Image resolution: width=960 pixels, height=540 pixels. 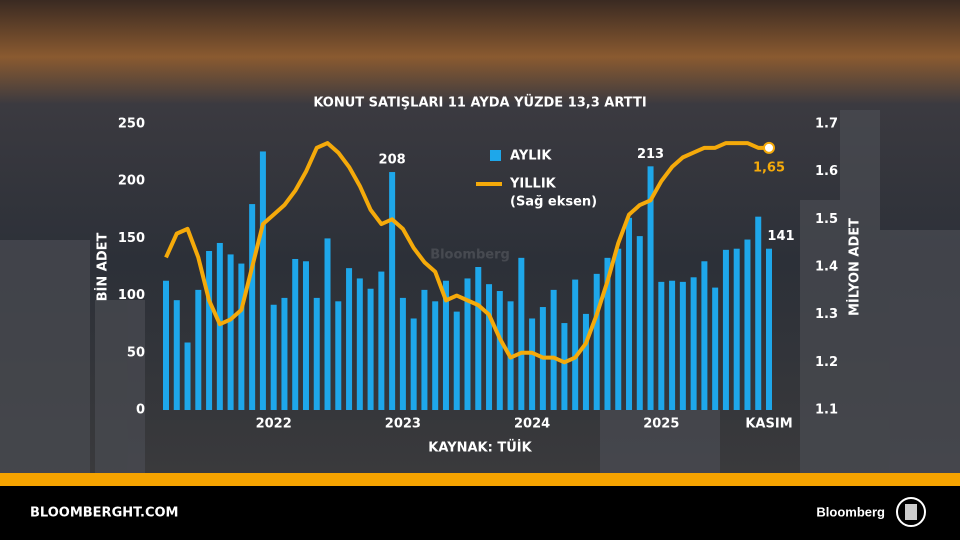 I want to click on footer-brand: Bloomberg, so click(x=850, y=511).